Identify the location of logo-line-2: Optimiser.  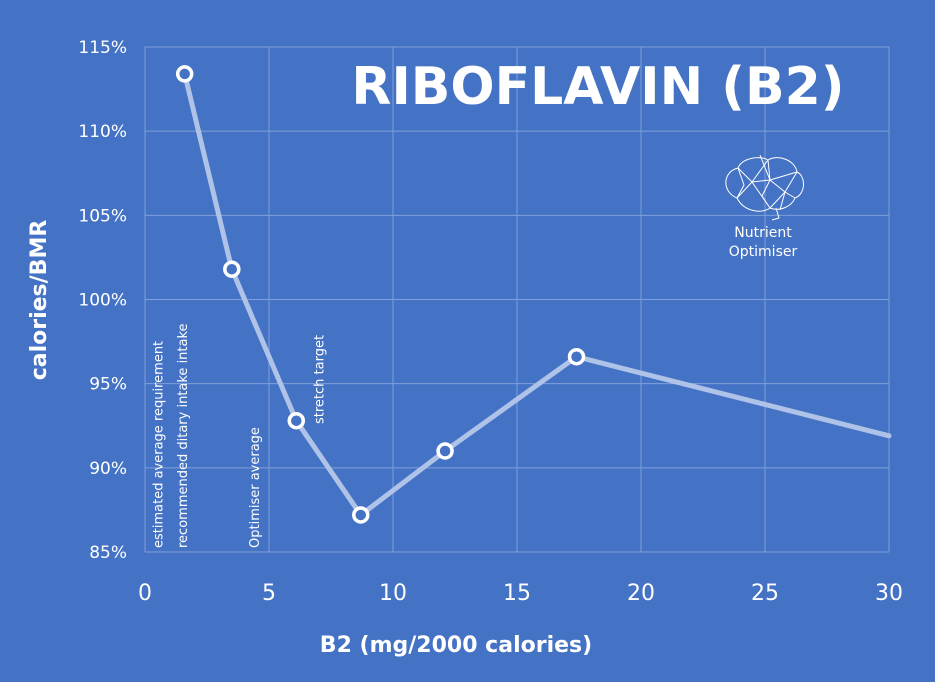
(763, 252).